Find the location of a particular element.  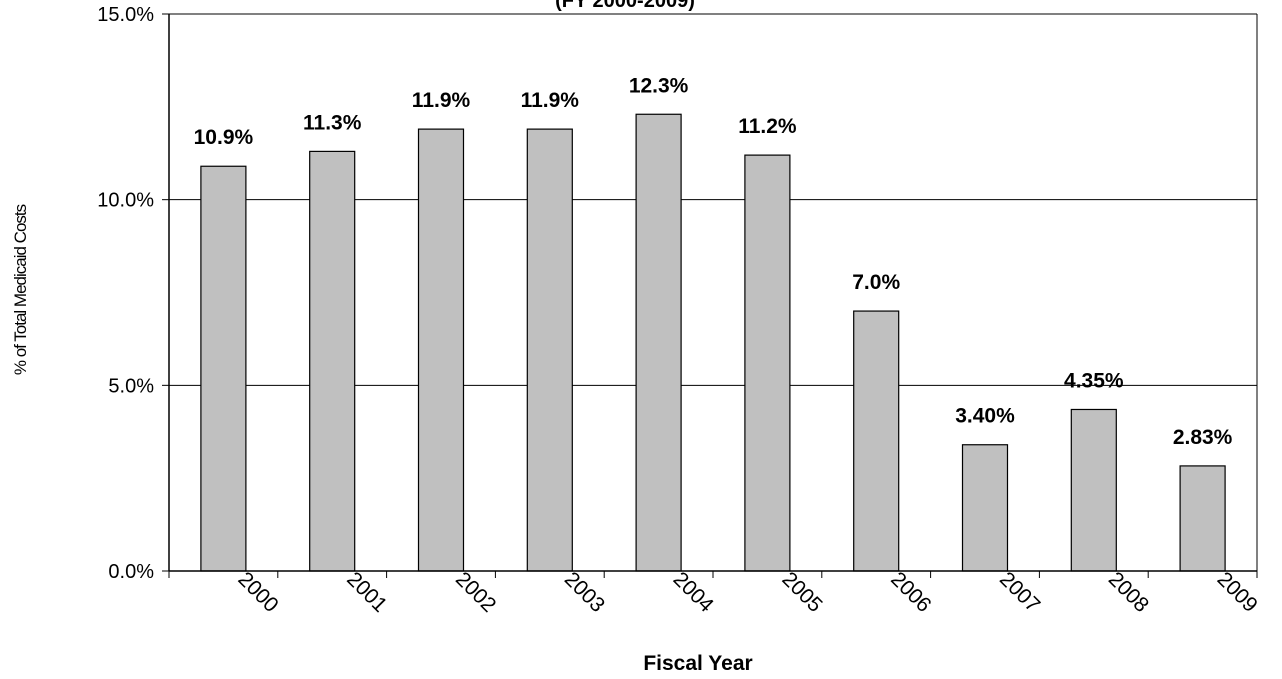

y-tick-label: 10.0% is located at coordinates (125, 201).